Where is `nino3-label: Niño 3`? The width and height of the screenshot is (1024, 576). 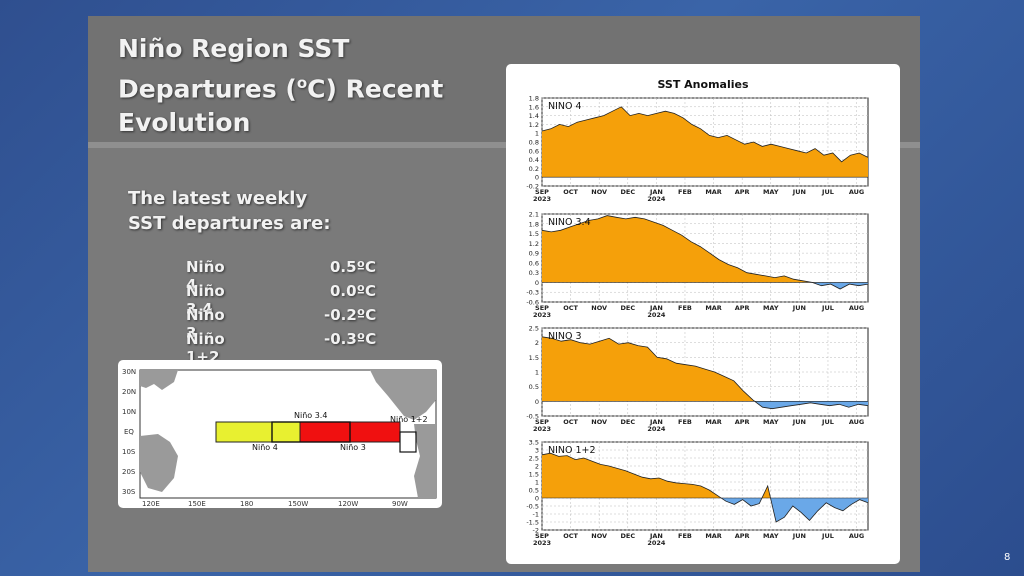 nino3-label: Niño 3 is located at coordinates (353, 447).